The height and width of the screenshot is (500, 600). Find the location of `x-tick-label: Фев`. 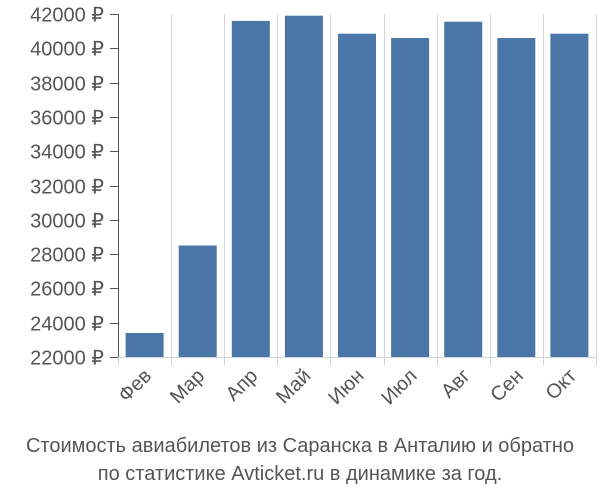

x-tick-label: Фев is located at coordinates (135, 386).